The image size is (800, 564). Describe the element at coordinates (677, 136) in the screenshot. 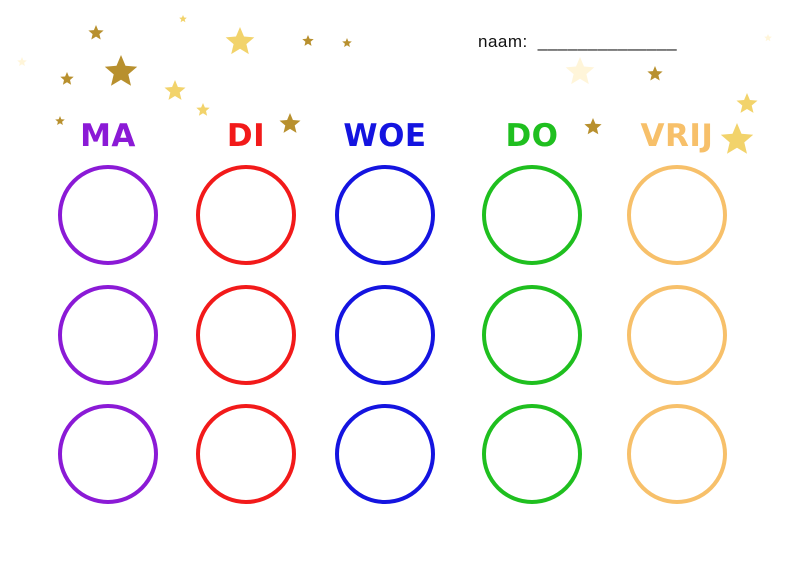

I see `day-label-vrij: VRIJ` at that location.